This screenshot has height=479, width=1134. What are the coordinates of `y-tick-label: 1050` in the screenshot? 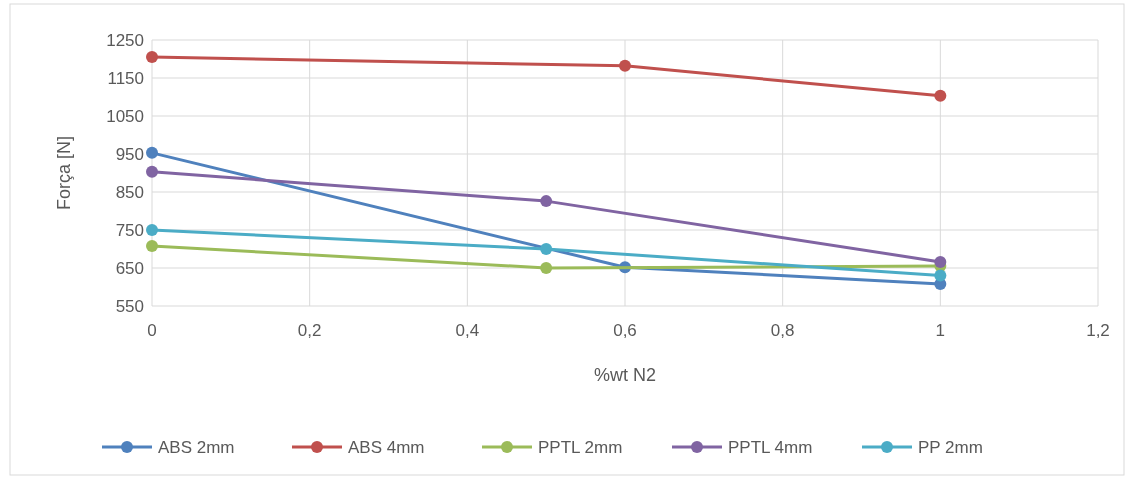 It's located at (125, 116).